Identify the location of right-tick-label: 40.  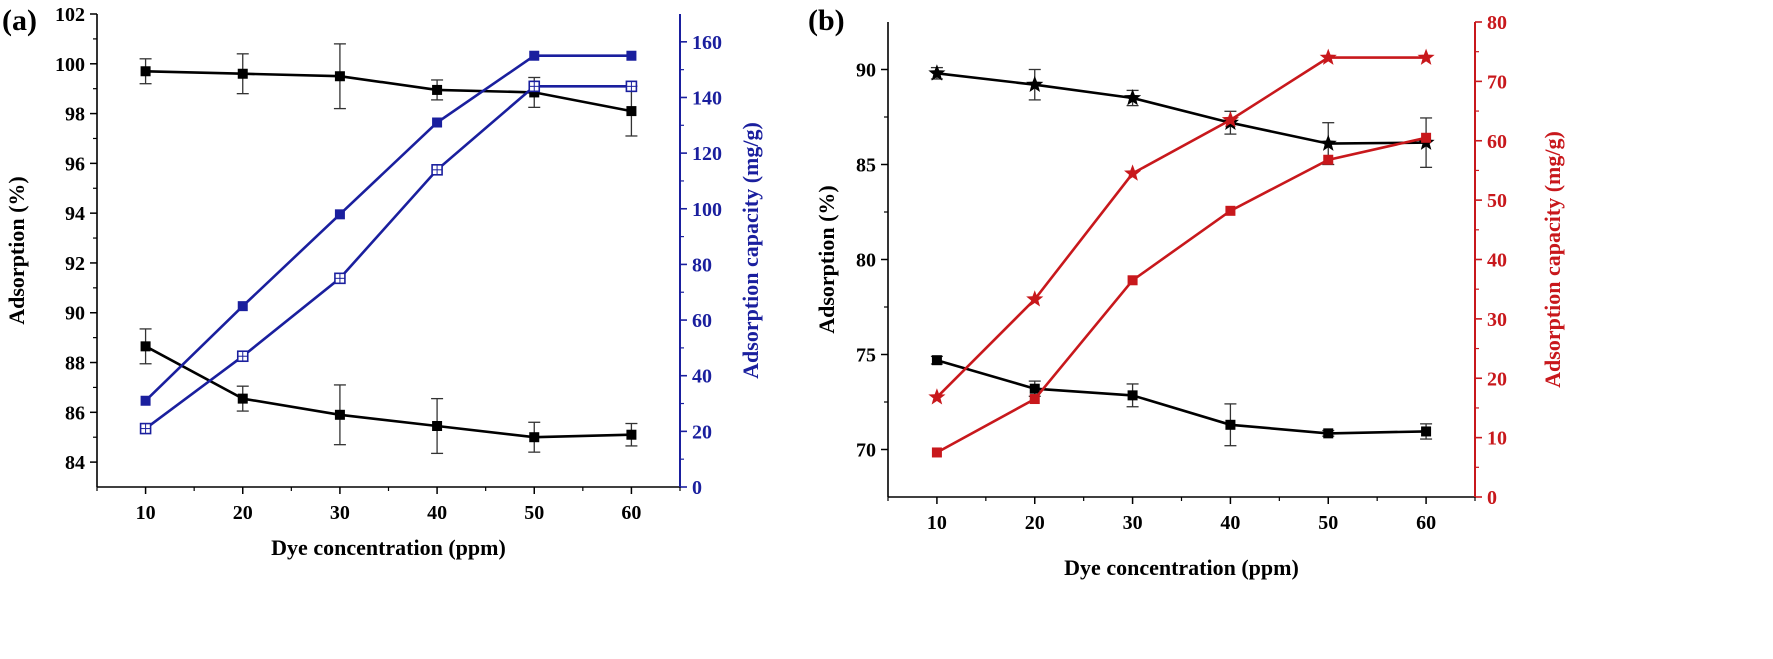
(1497, 261).